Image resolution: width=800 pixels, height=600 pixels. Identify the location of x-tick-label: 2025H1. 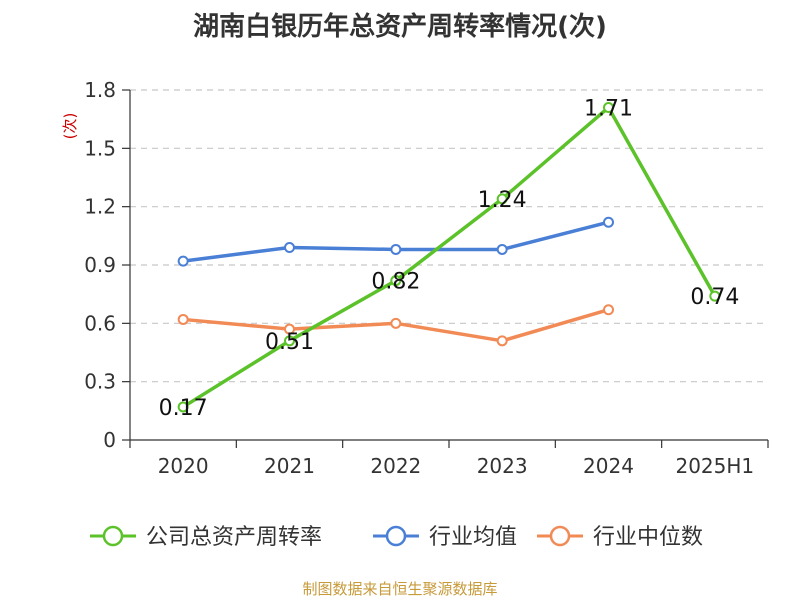
(714, 466).